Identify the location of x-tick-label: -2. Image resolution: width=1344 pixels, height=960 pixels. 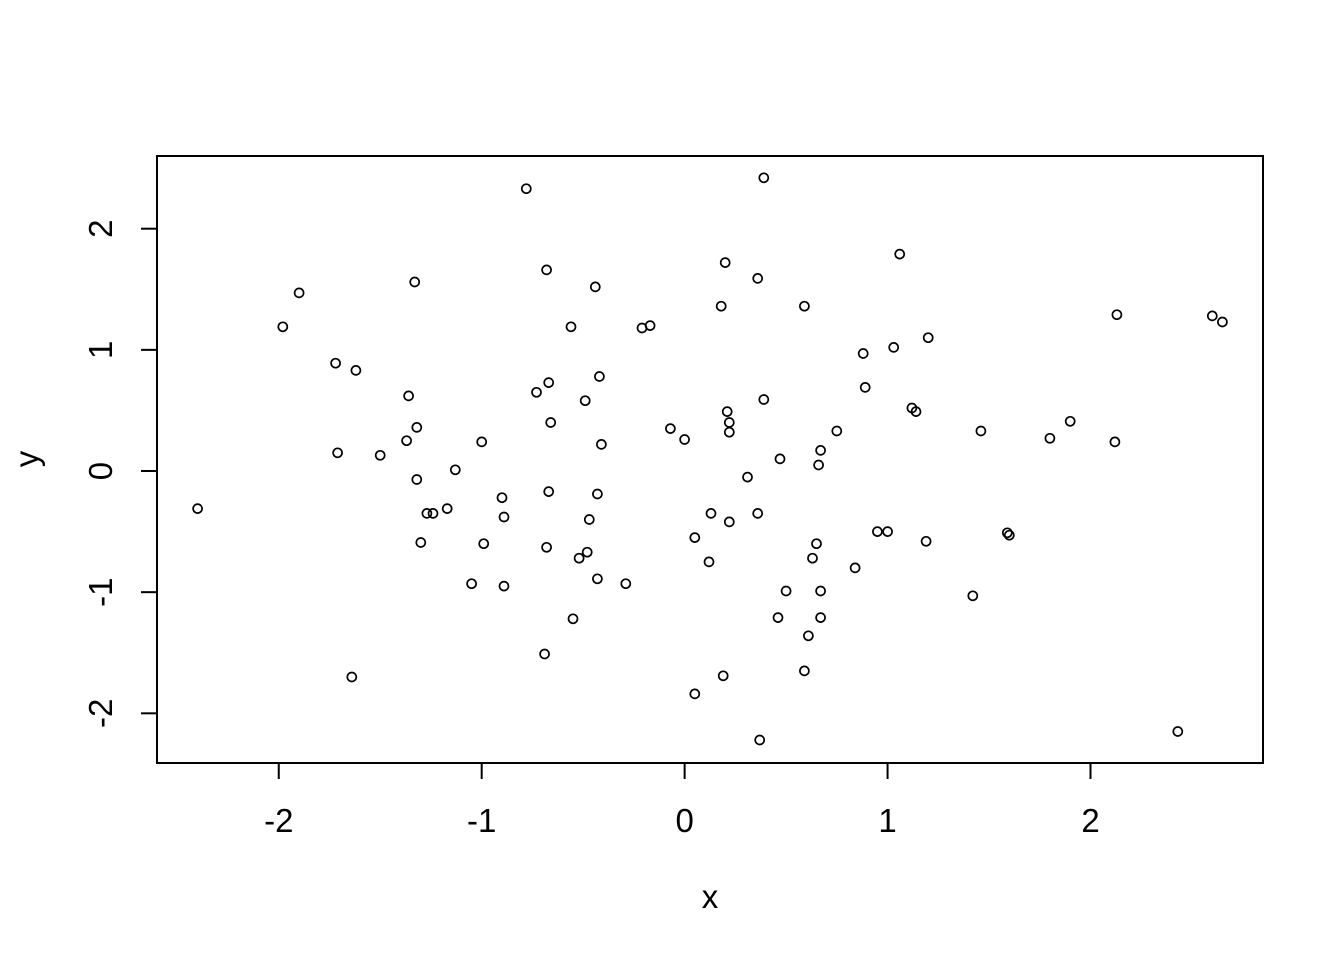
(278, 820).